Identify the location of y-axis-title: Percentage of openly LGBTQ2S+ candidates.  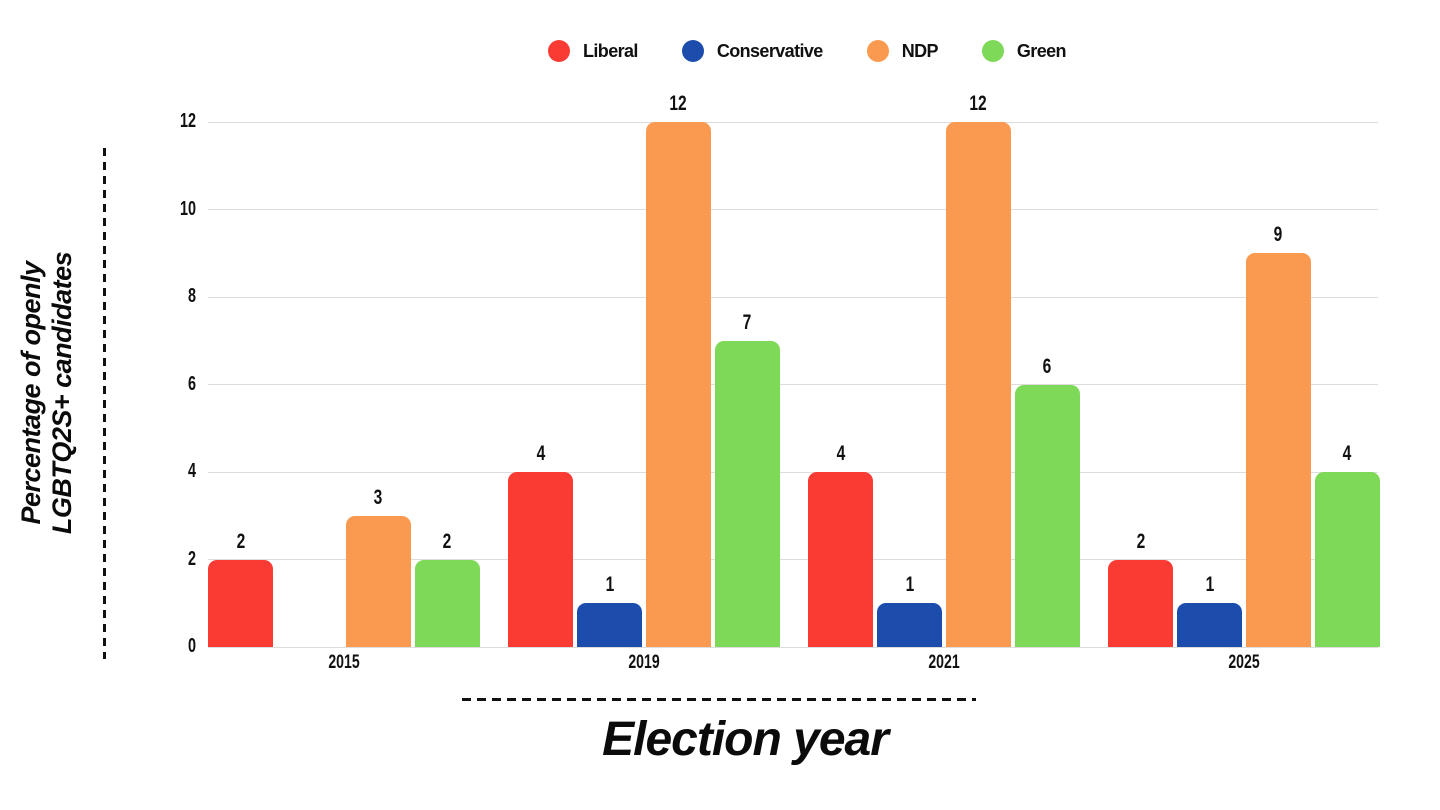
(47, 393).